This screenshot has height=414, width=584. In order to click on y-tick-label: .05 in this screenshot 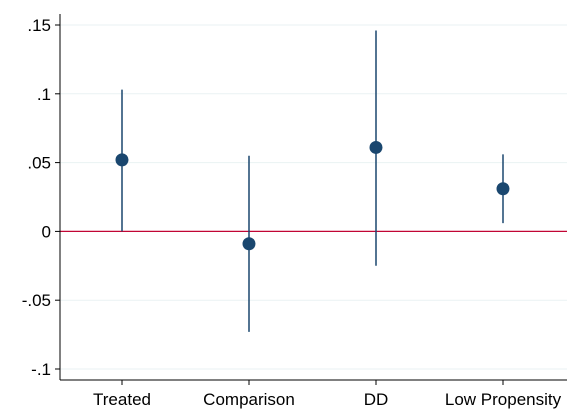, I will do `click(39, 163)`.